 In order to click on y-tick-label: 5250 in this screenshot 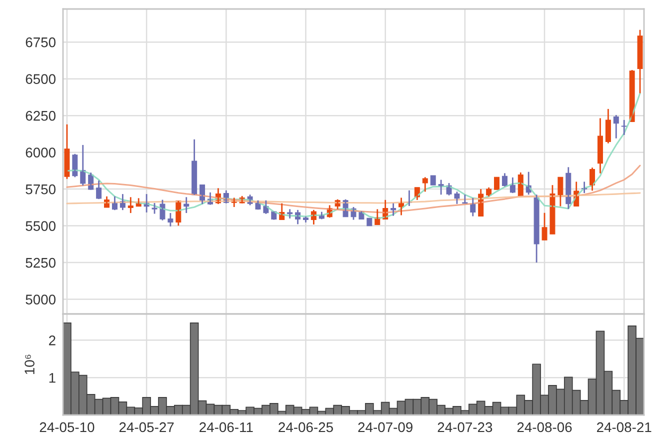, I will do `click(41, 263)`.